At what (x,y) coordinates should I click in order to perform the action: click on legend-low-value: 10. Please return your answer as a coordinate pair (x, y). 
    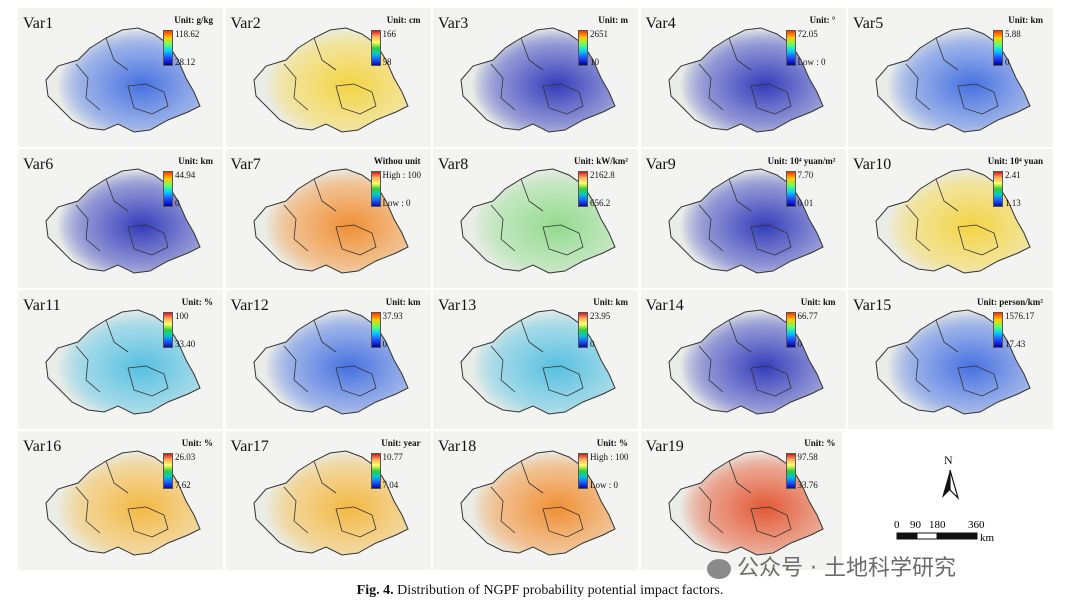
    Looking at the image, I should click on (594, 62).